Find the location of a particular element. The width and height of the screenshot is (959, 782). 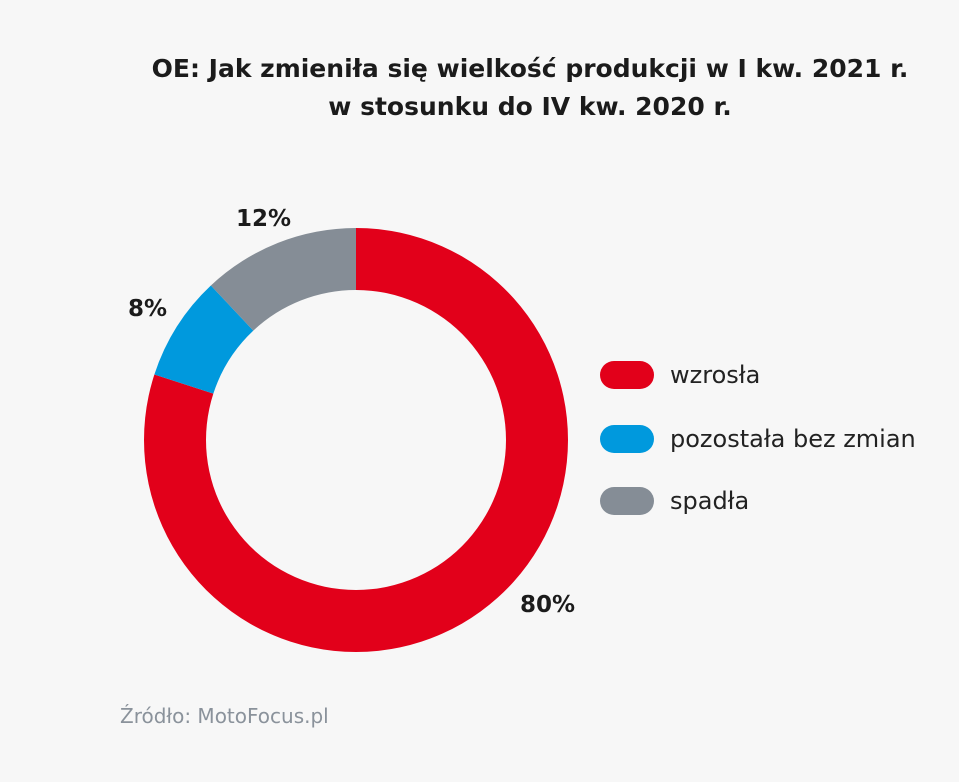

chart-title-line-2: w stosunku do IV kw. 2020 r. is located at coordinates (530, 106).